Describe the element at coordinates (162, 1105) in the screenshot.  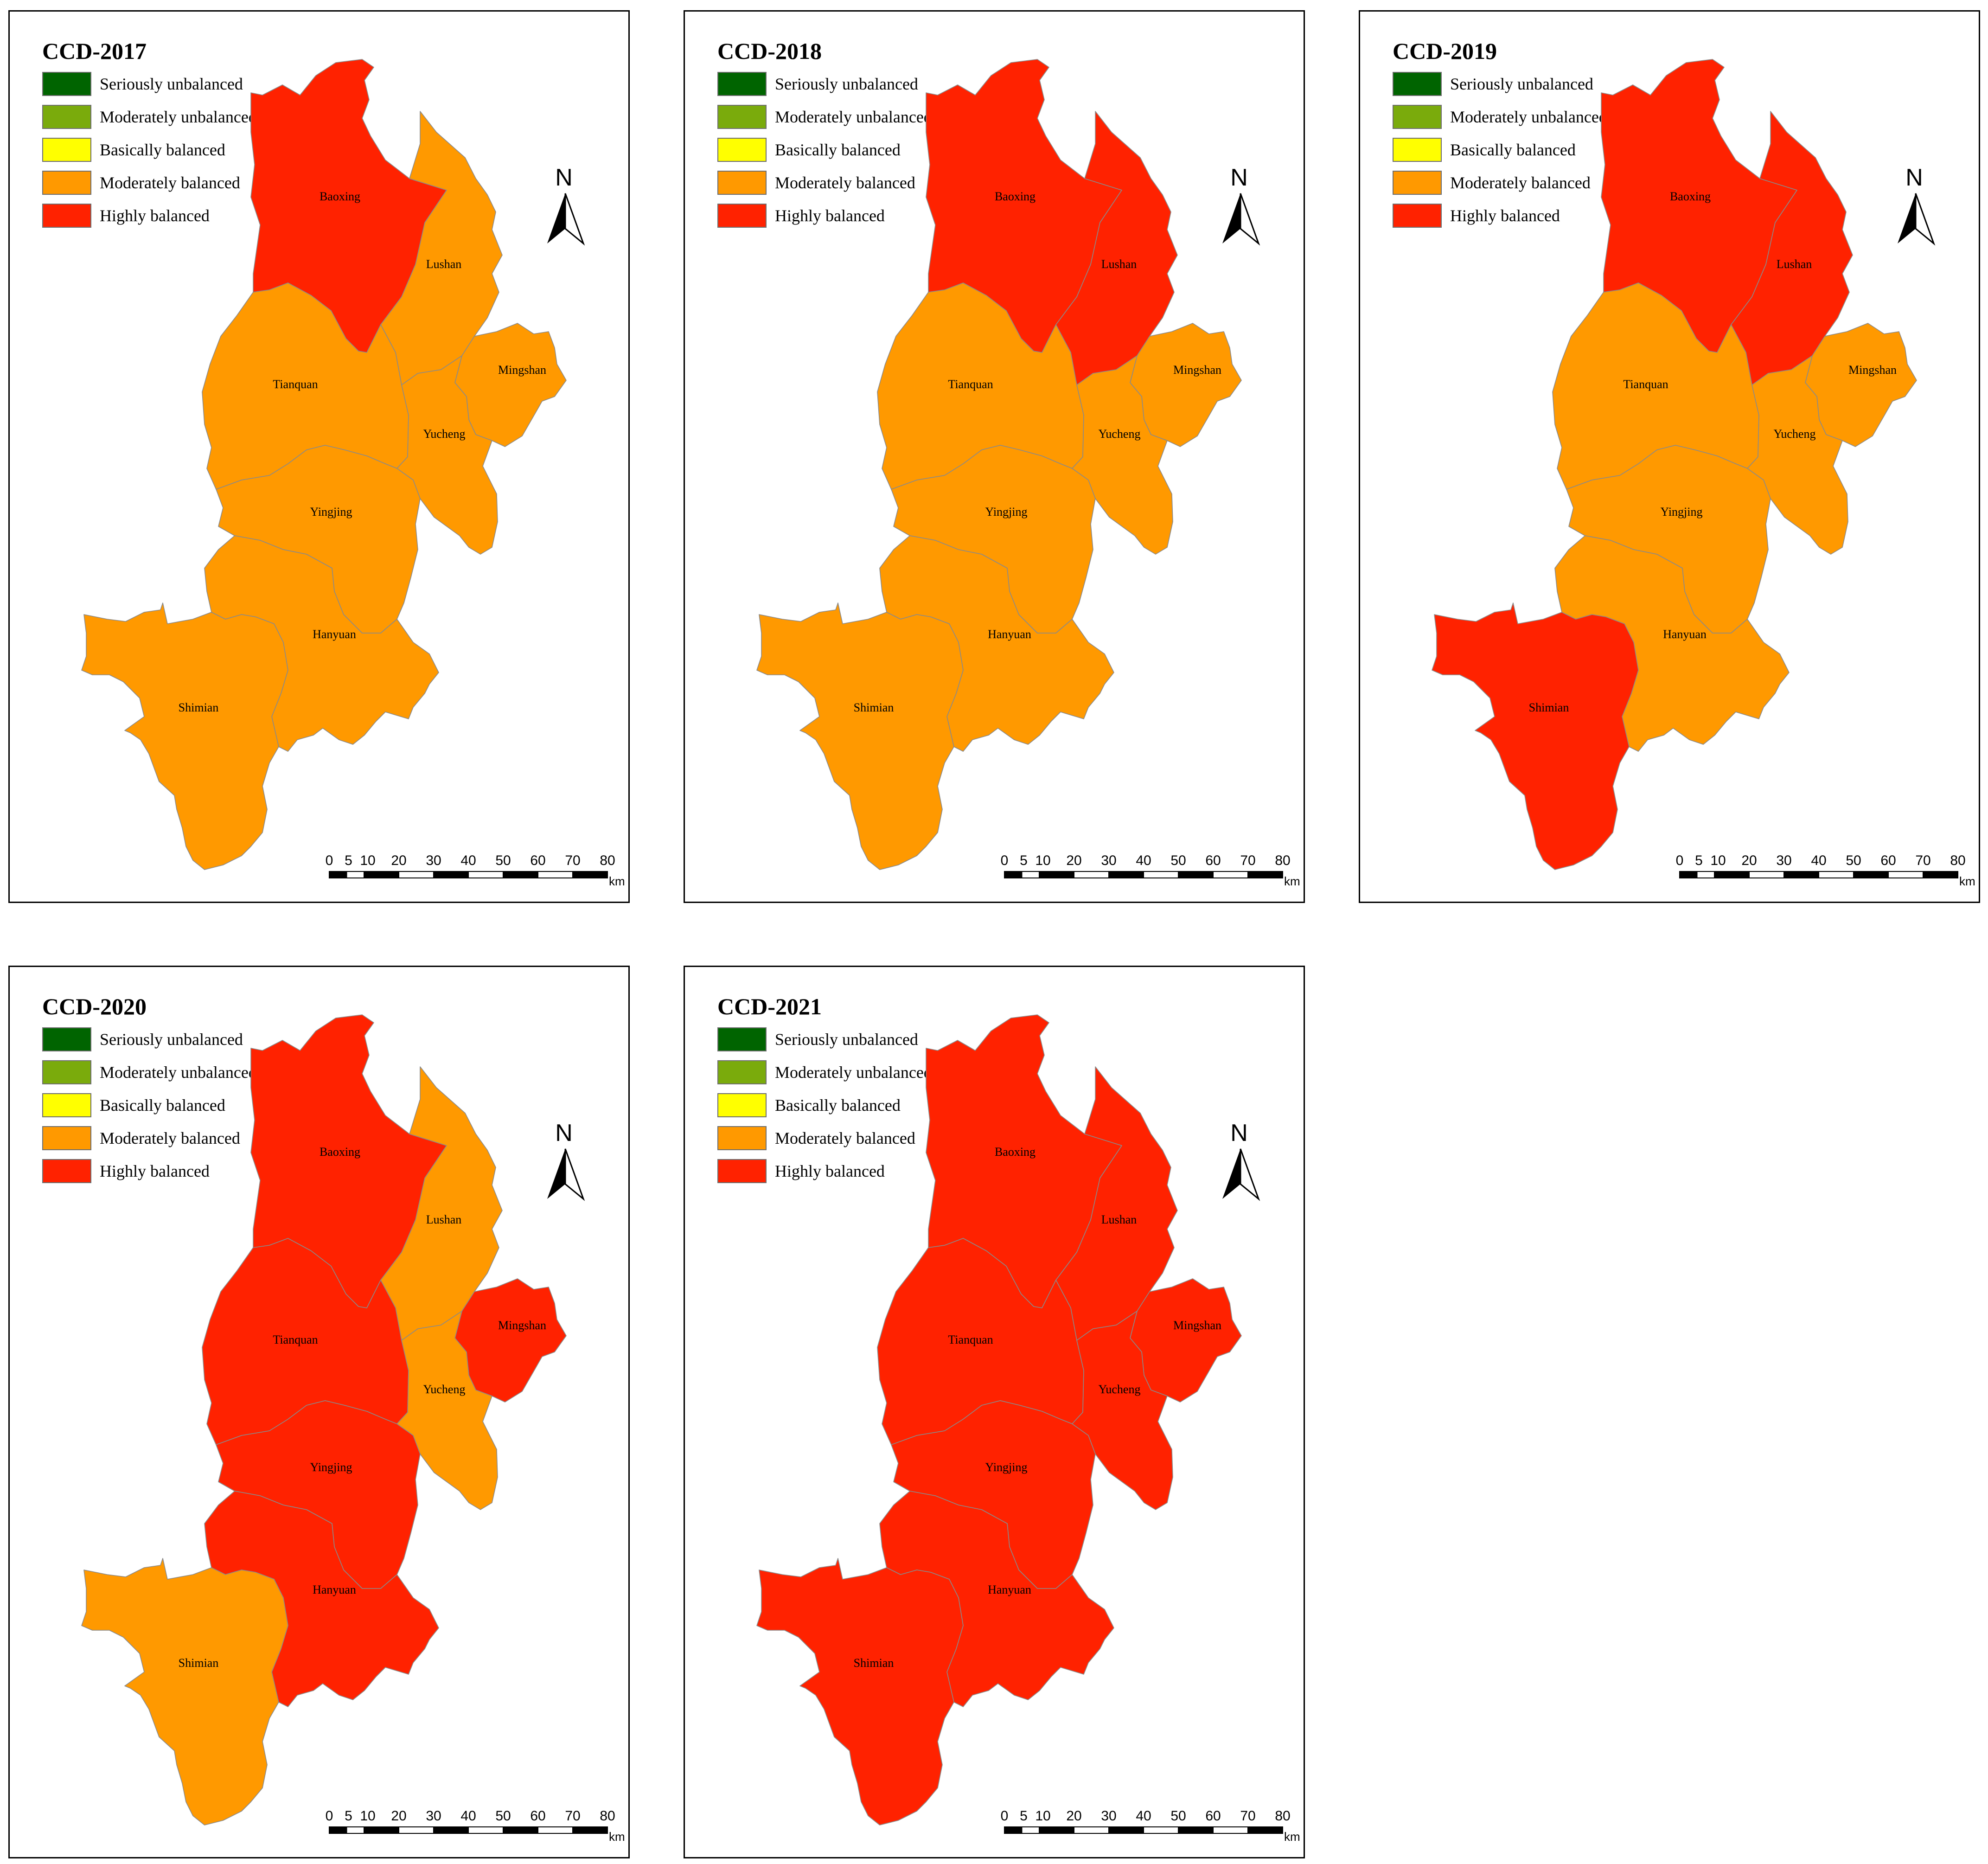
I see `legend-label: Basically balanced` at that location.